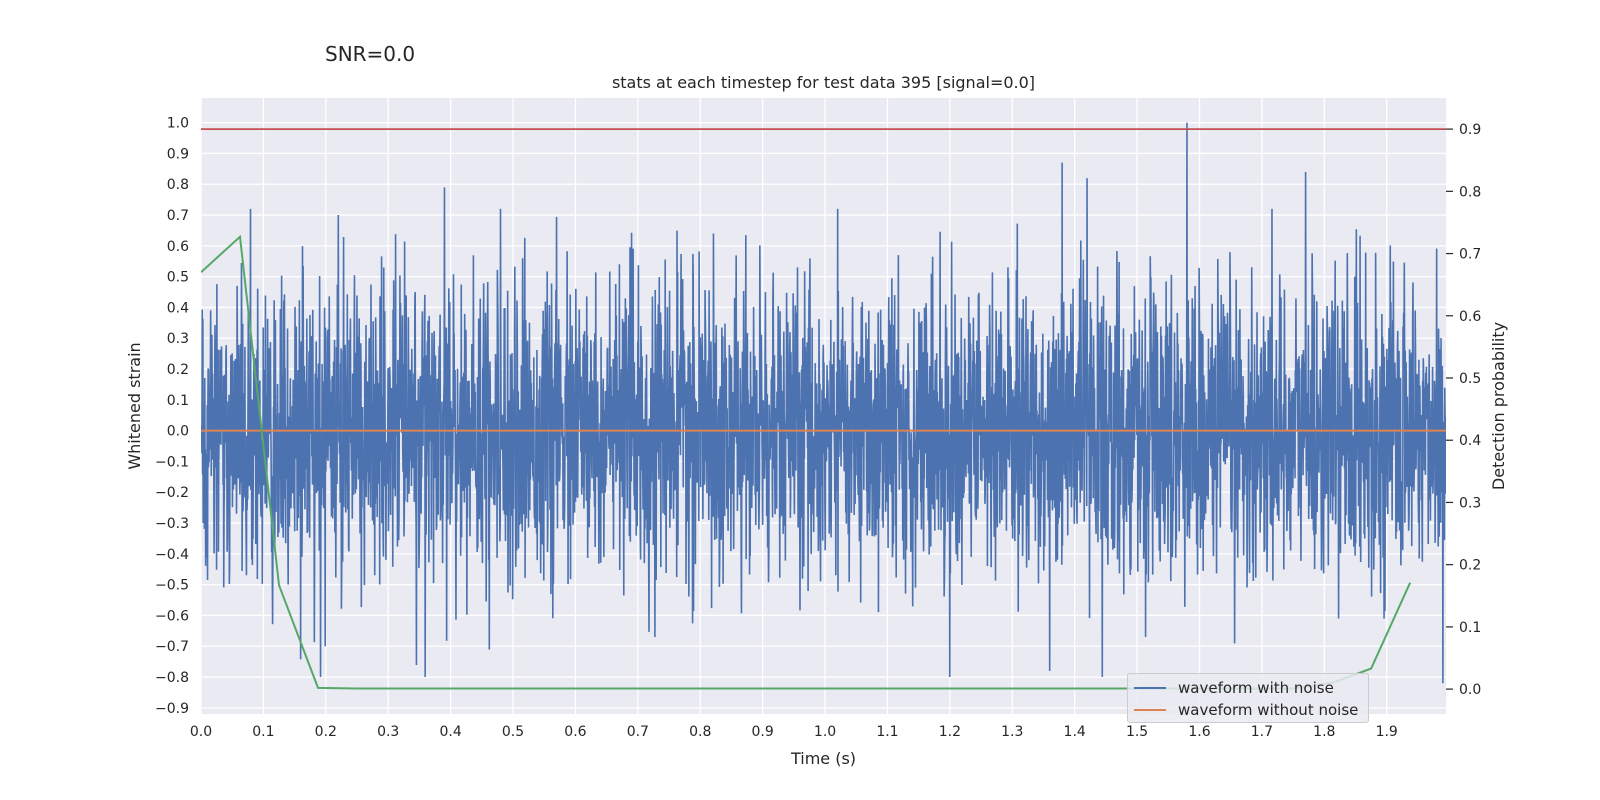  Describe the element at coordinates (178, 308) in the screenshot. I see `left-tick-label: 0.4` at that location.